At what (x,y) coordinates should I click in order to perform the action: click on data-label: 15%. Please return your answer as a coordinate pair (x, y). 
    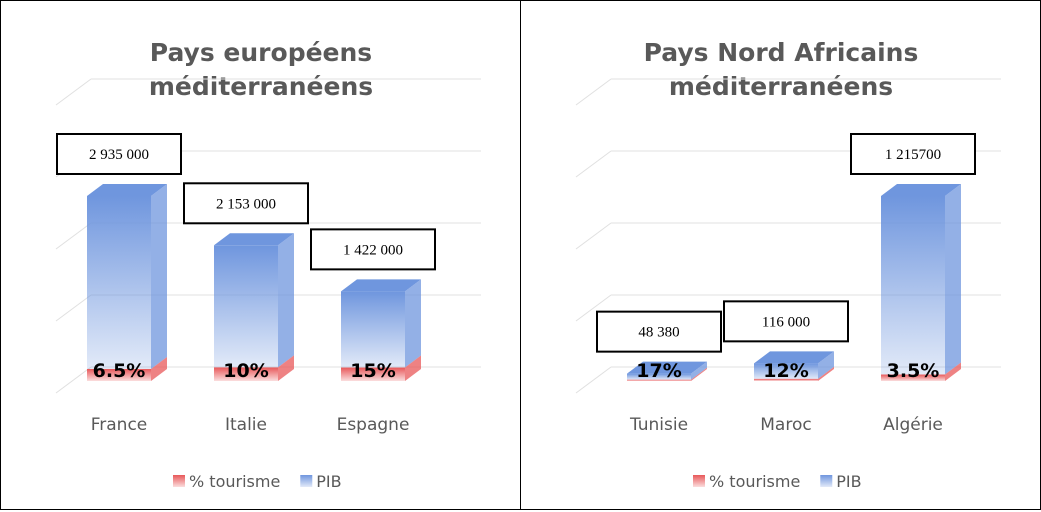
    Looking at the image, I should click on (372, 371).